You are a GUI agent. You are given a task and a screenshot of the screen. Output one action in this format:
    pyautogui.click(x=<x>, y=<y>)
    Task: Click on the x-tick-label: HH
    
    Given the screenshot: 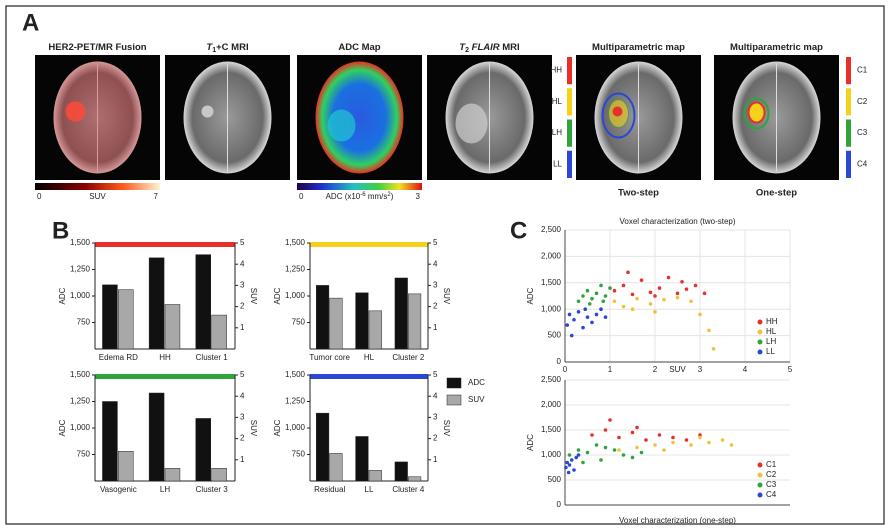 What is the action you would take?
    pyautogui.click(x=165, y=357)
    